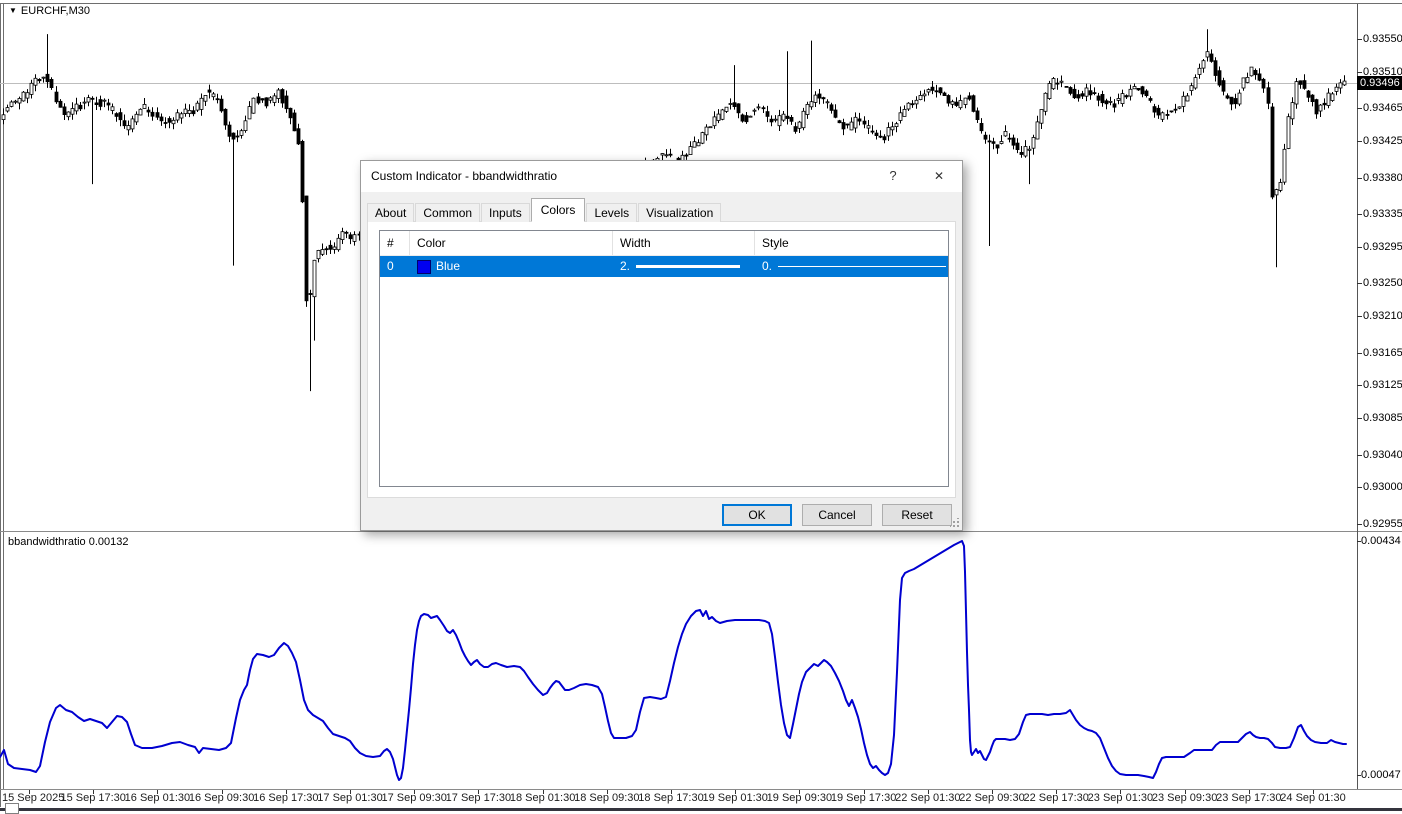 This screenshot has height=814, width=1402. What do you see at coordinates (688, 266) in the screenshot?
I see `width-line-sample` at bounding box center [688, 266].